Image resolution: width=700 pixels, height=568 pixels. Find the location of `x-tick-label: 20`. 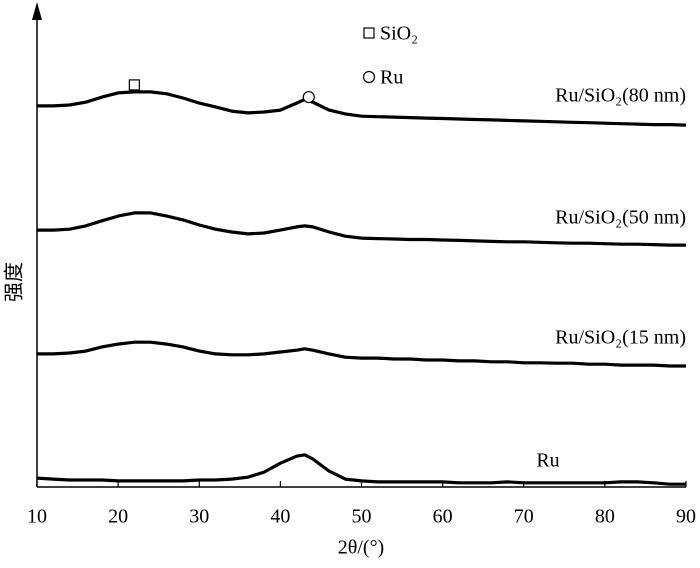

x-tick-label: 20 is located at coordinates (118, 517).